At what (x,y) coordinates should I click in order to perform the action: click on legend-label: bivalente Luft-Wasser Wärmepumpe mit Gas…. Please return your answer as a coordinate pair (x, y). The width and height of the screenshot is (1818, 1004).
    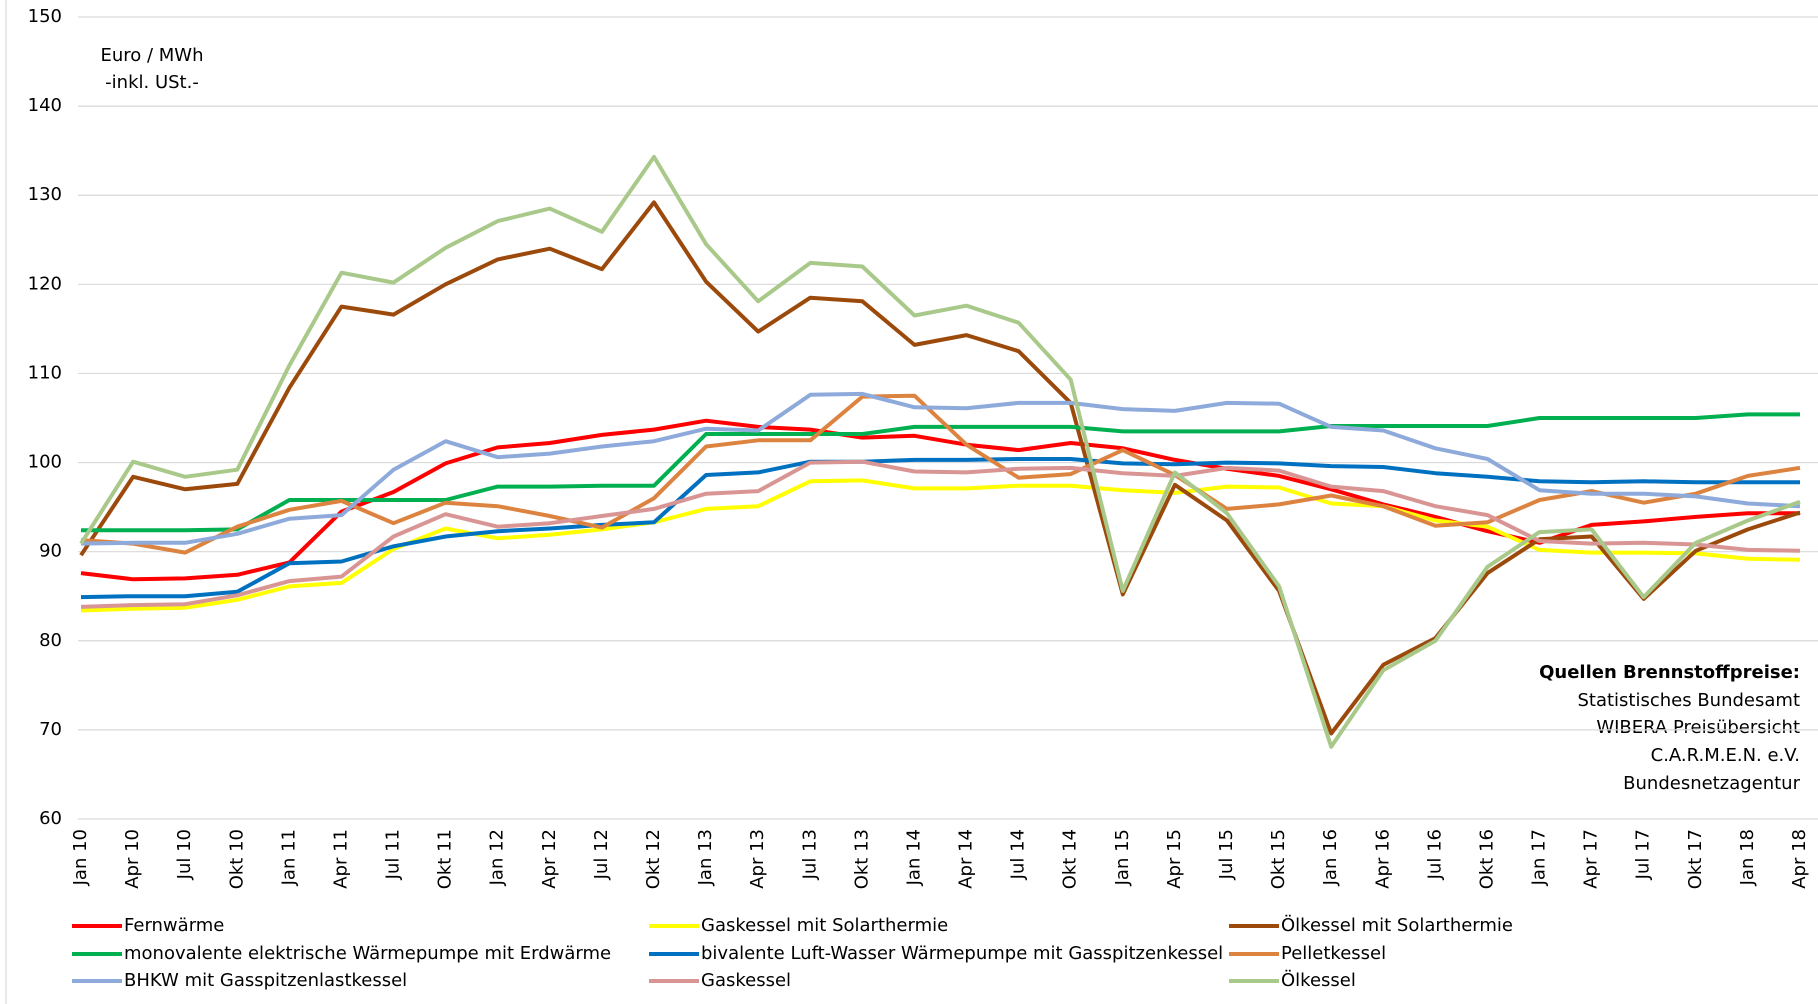
    Looking at the image, I should click on (962, 953).